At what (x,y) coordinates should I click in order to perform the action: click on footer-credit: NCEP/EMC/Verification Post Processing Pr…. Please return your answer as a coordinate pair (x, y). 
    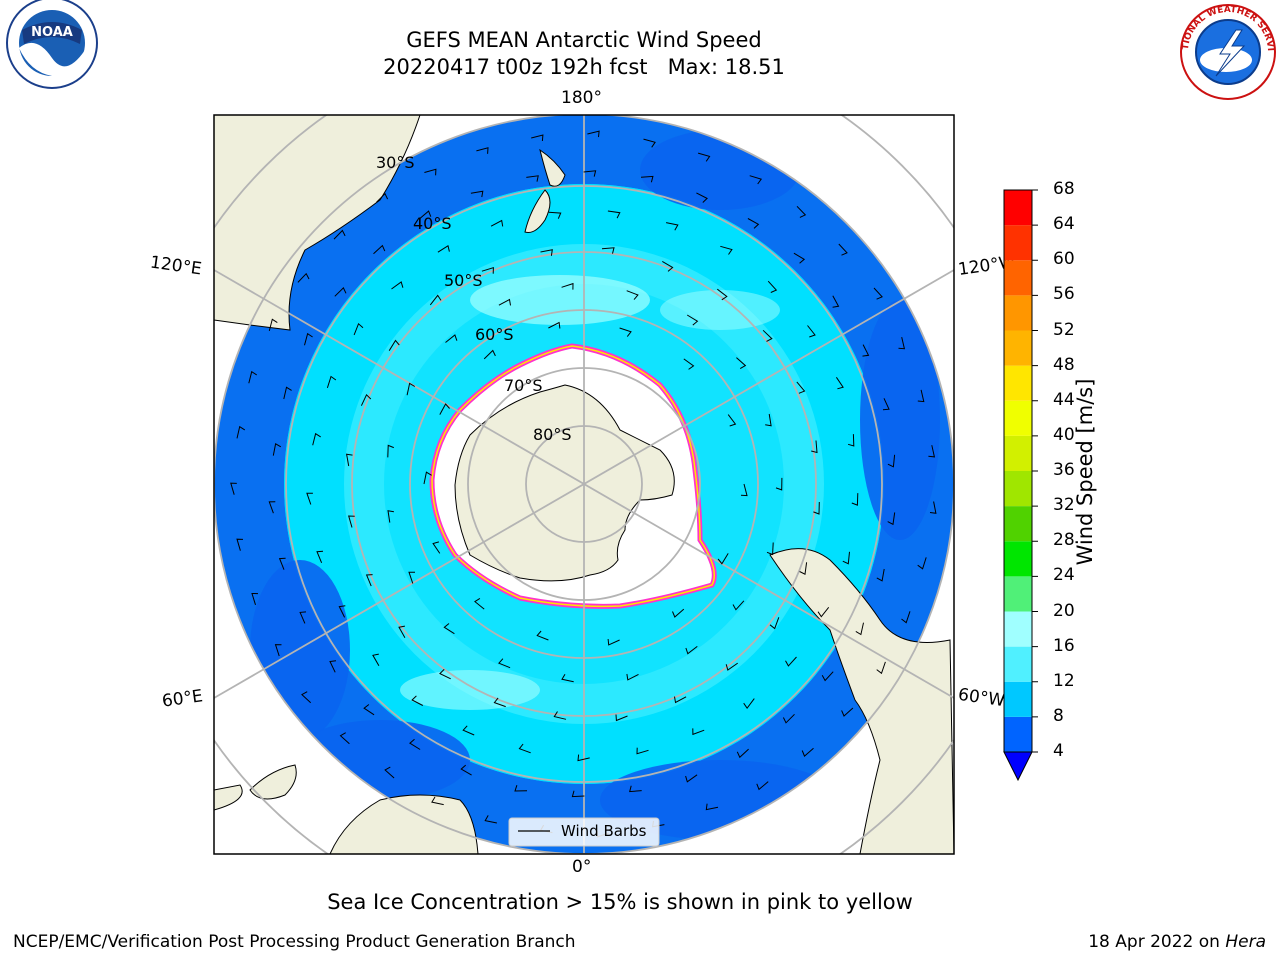
    Looking at the image, I should click on (294, 942).